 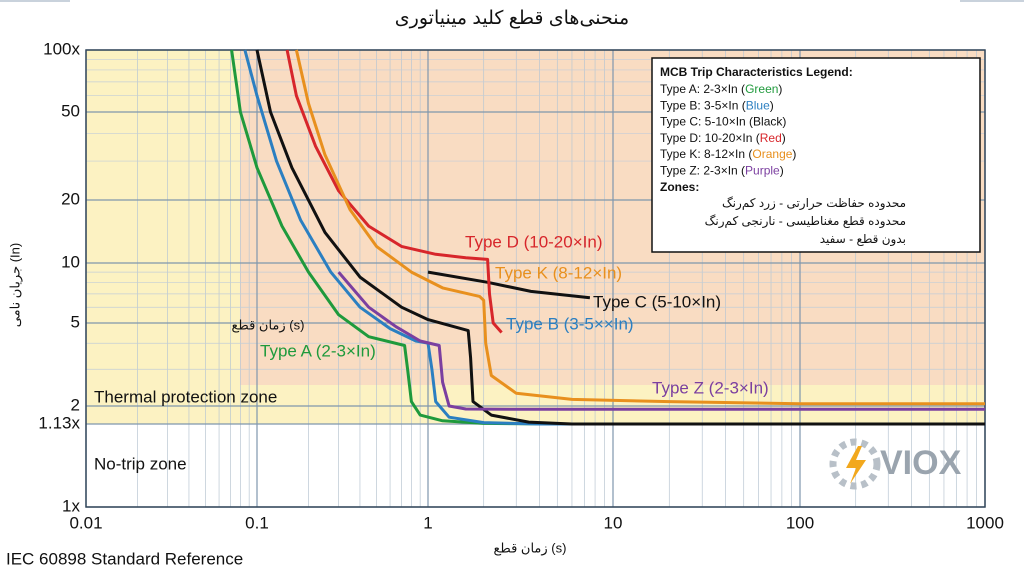 What do you see at coordinates (427, 522) in the screenshot?
I see `x-tick-label: 1` at bounding box center [427, 522].